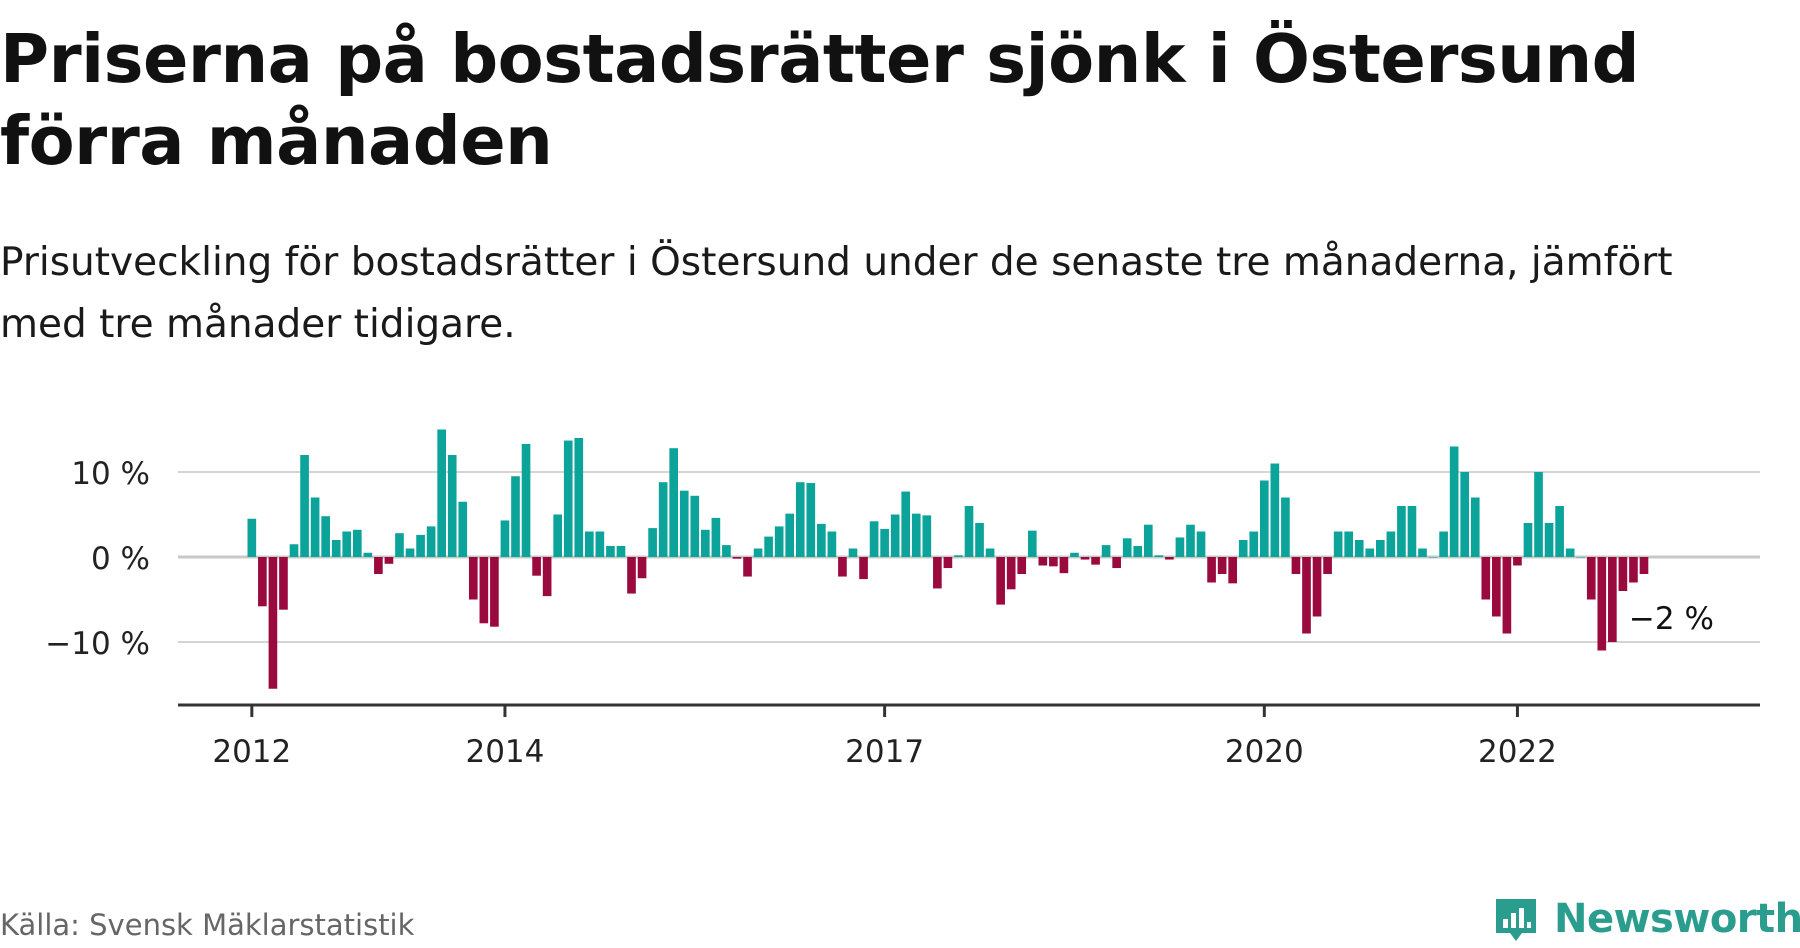 This screenshot has height=948, width=1800. Describe the element at coordinates (110, 474) in the screenshot. I see `y-tick-label: 10 %` at that location.